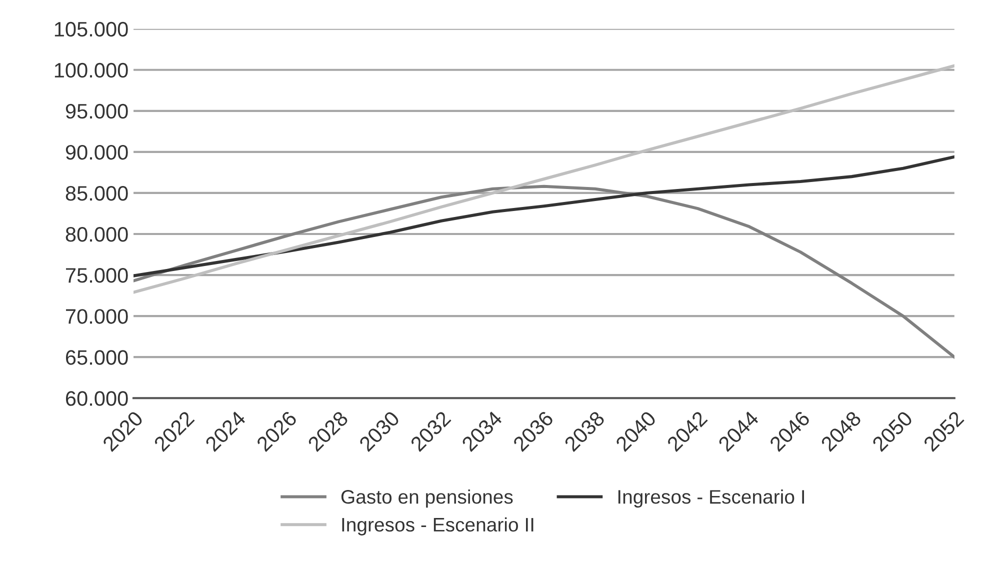 This screenshot has width=989, height=577. What do you see at coordinates (97, 234) in the screenshot?
I see `y-tick-label: 80.000` at bounding box center [97, 234].